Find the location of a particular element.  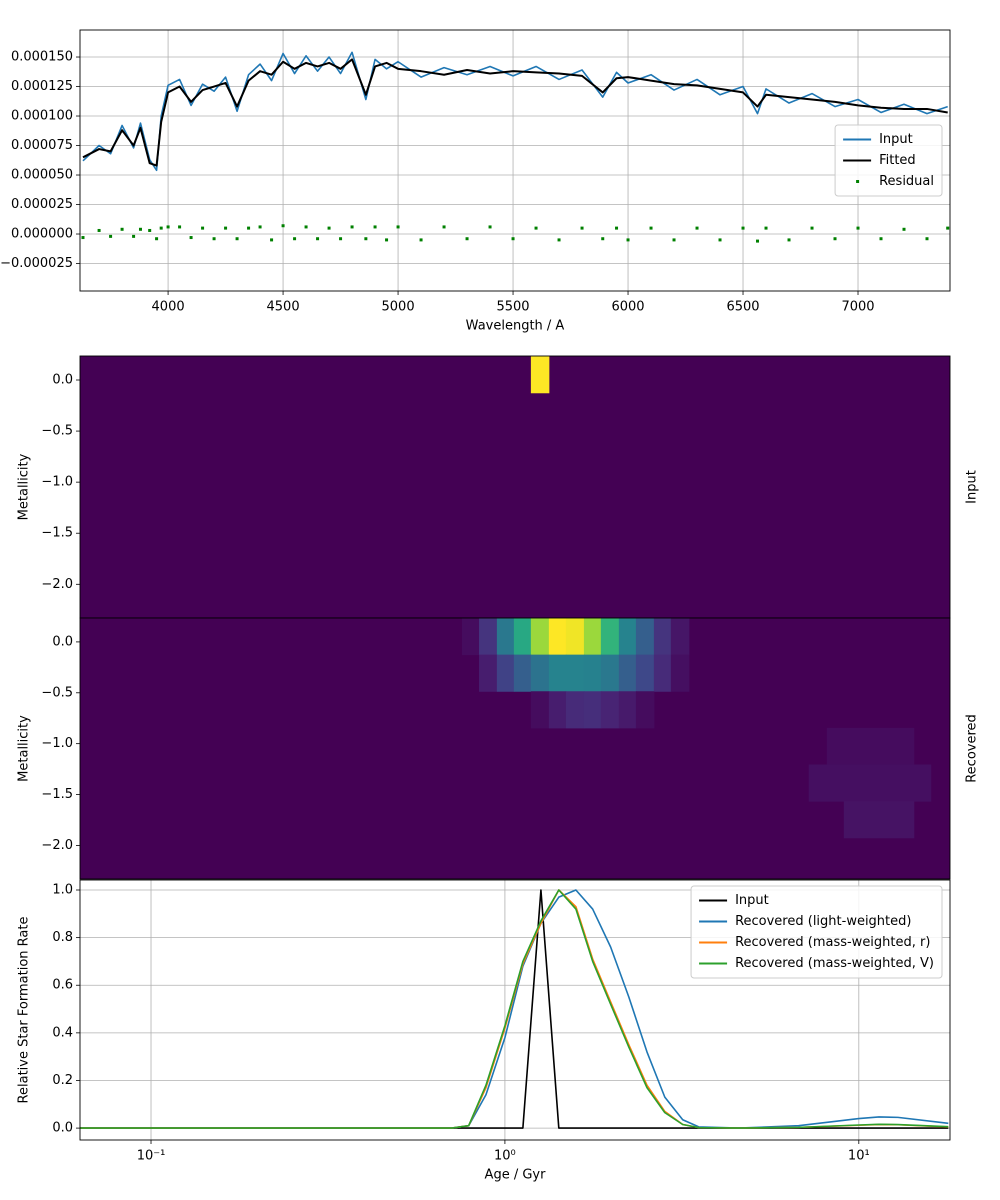

legend-label: Recovered (mass-weighted, r) is located at coordinates (832, 942).